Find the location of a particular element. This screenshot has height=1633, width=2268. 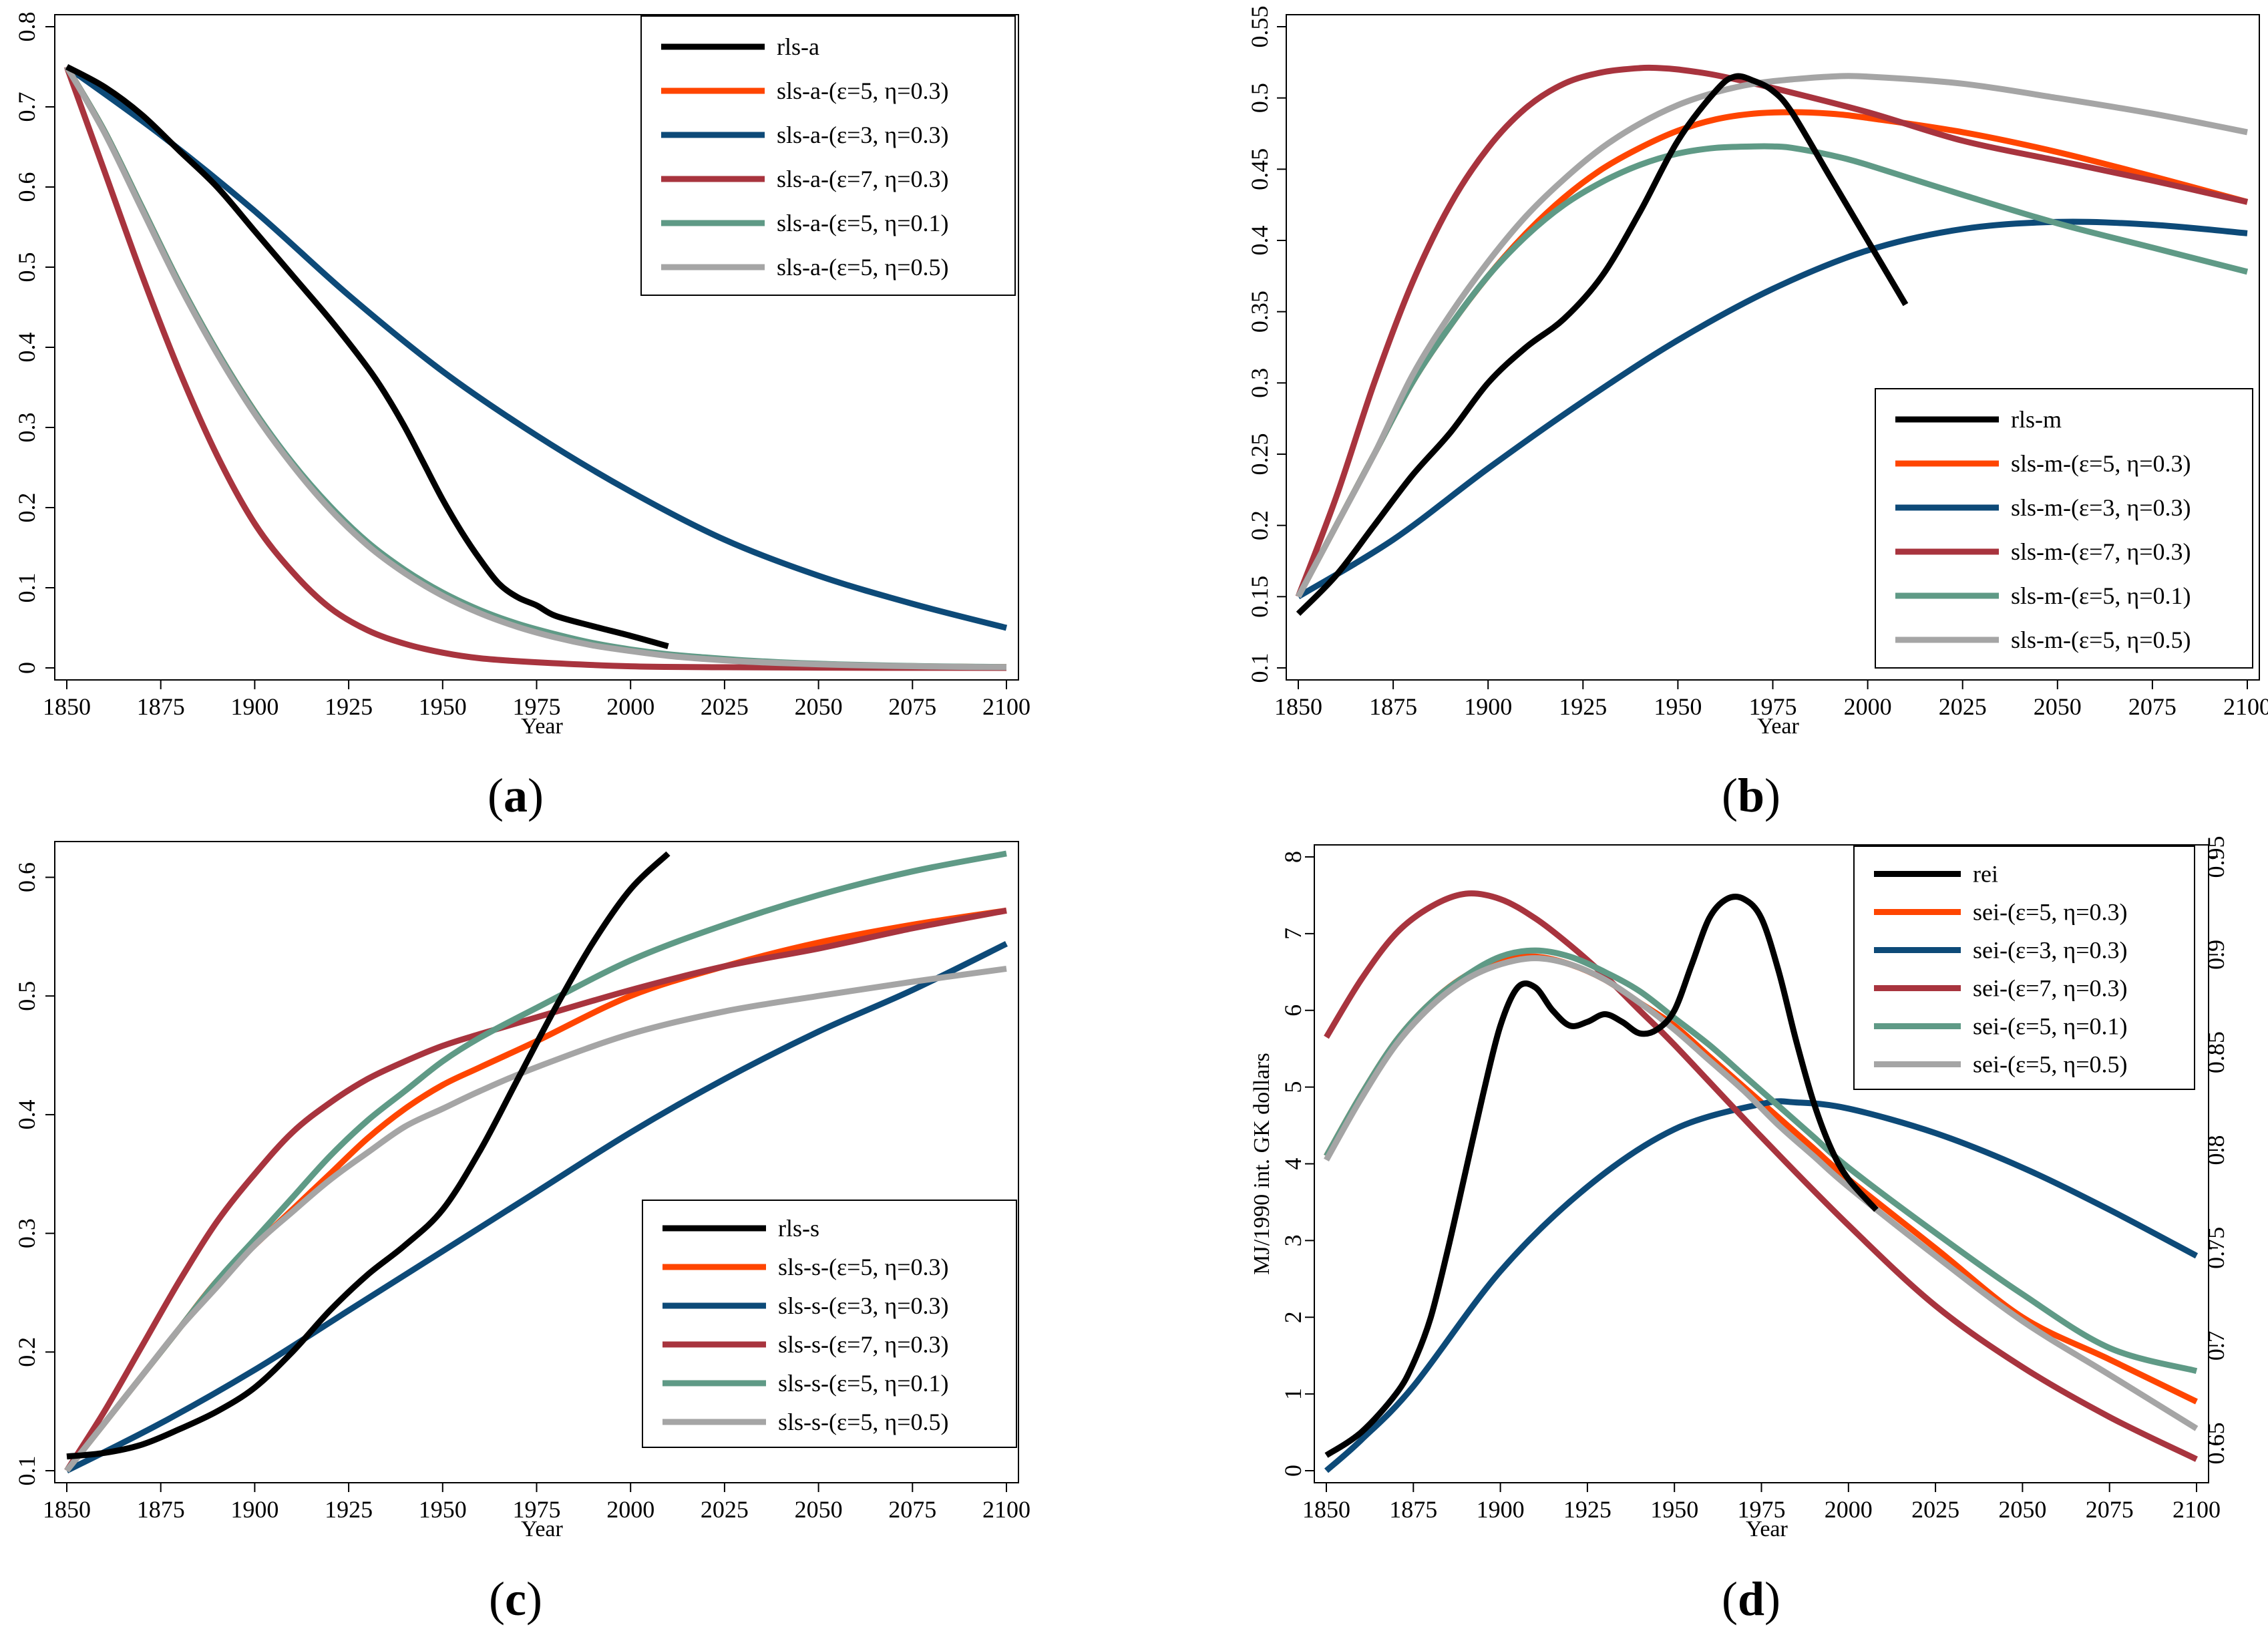

y-axis-title: MJ/1990 int. GK dollars is located at coordinates (1262, 1163).